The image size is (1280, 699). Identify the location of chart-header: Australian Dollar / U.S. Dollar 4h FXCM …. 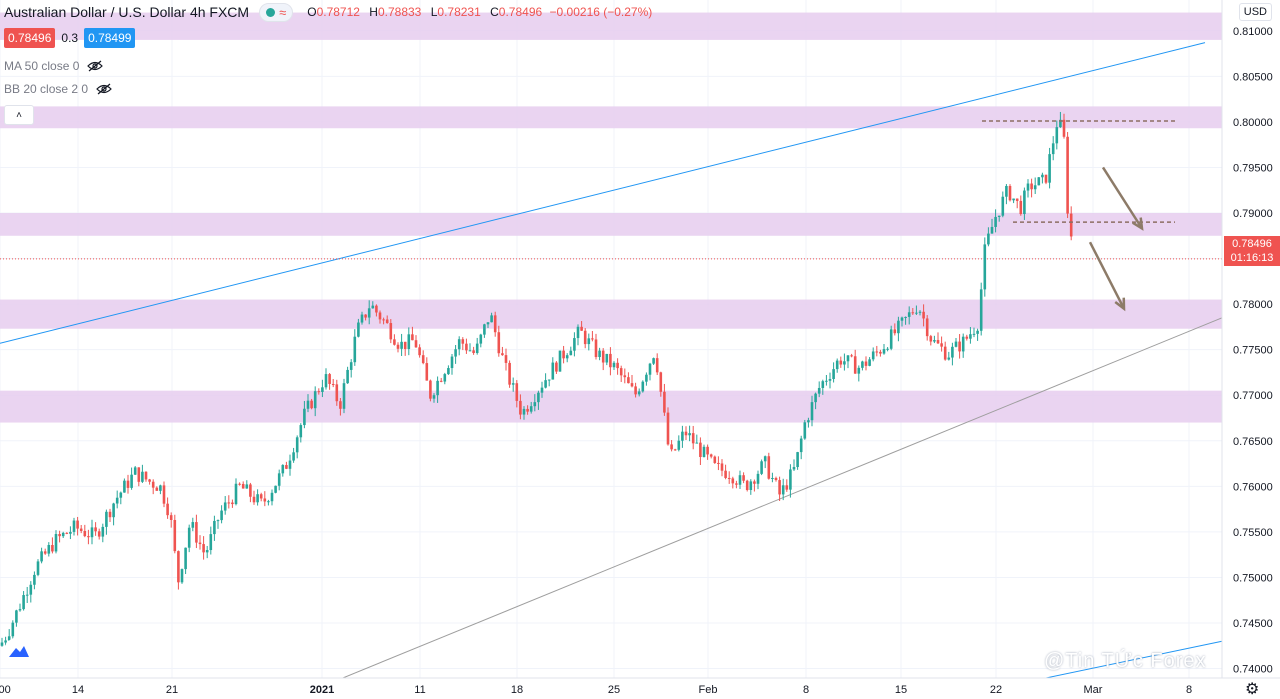
(328, 12).